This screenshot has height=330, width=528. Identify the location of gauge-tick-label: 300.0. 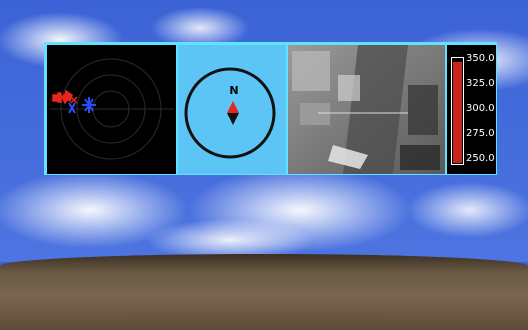
(480, 108).